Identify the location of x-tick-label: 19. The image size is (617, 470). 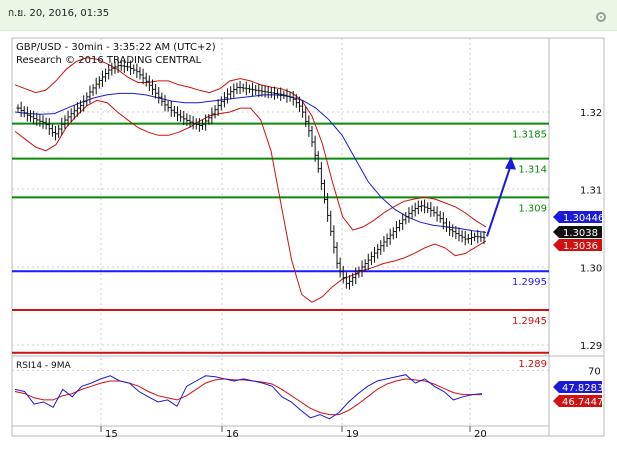
(352, 434).